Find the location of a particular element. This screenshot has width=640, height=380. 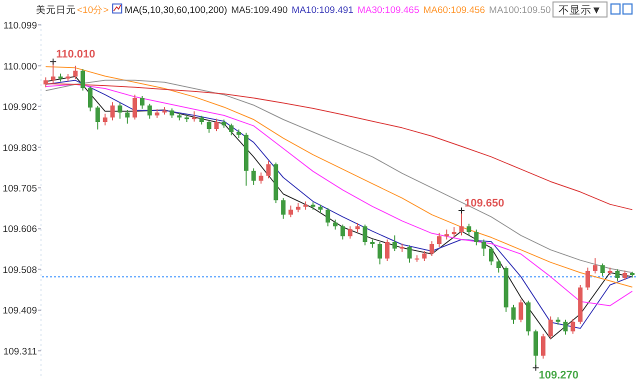

text: 不显示▼ is located at coordinates (580, 10).